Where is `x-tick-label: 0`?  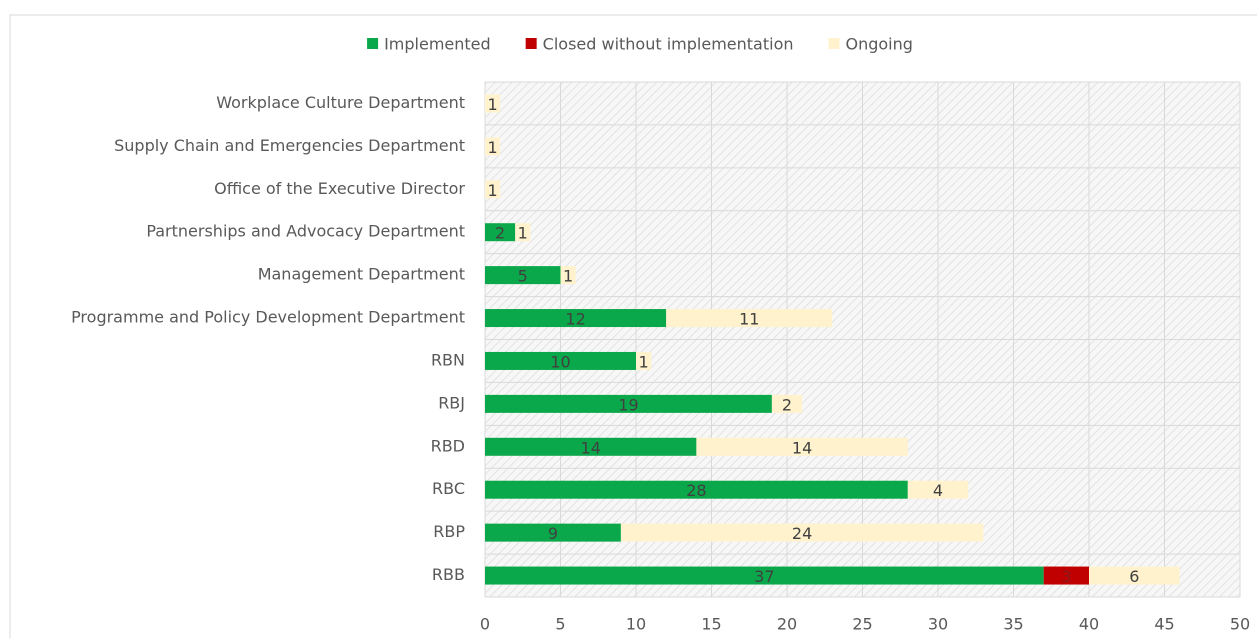
x-tick-label: 0 is located at coordinates (485, 624).